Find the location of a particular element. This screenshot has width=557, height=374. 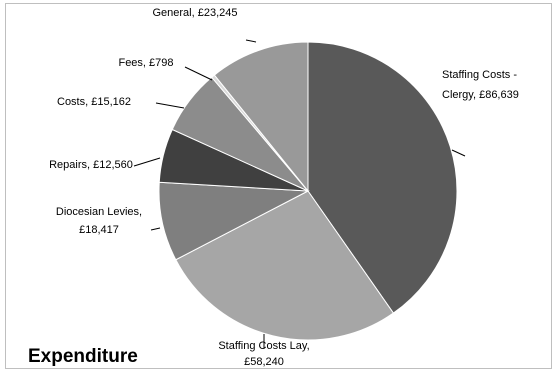

data-label-2: Staffing Costs Lay, £58,240 is located at coordinates (263, 354).